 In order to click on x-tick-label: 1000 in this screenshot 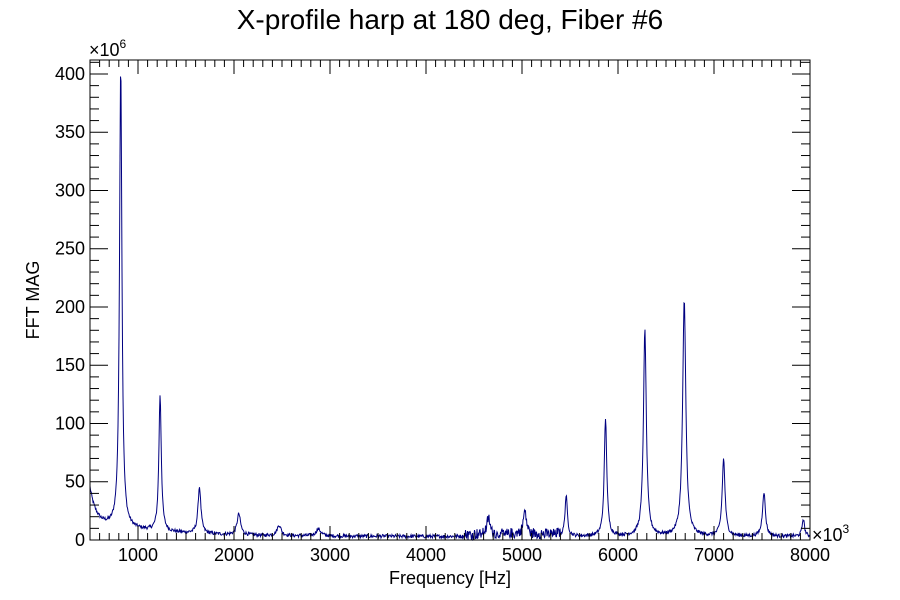, I will do `click(138, 555)`.